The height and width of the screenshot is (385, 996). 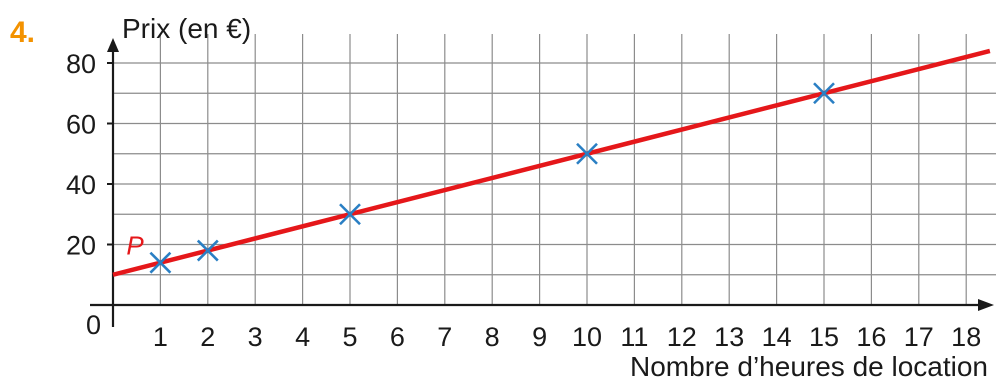 I want to click on annotations: P, so click(x=135, y=246).